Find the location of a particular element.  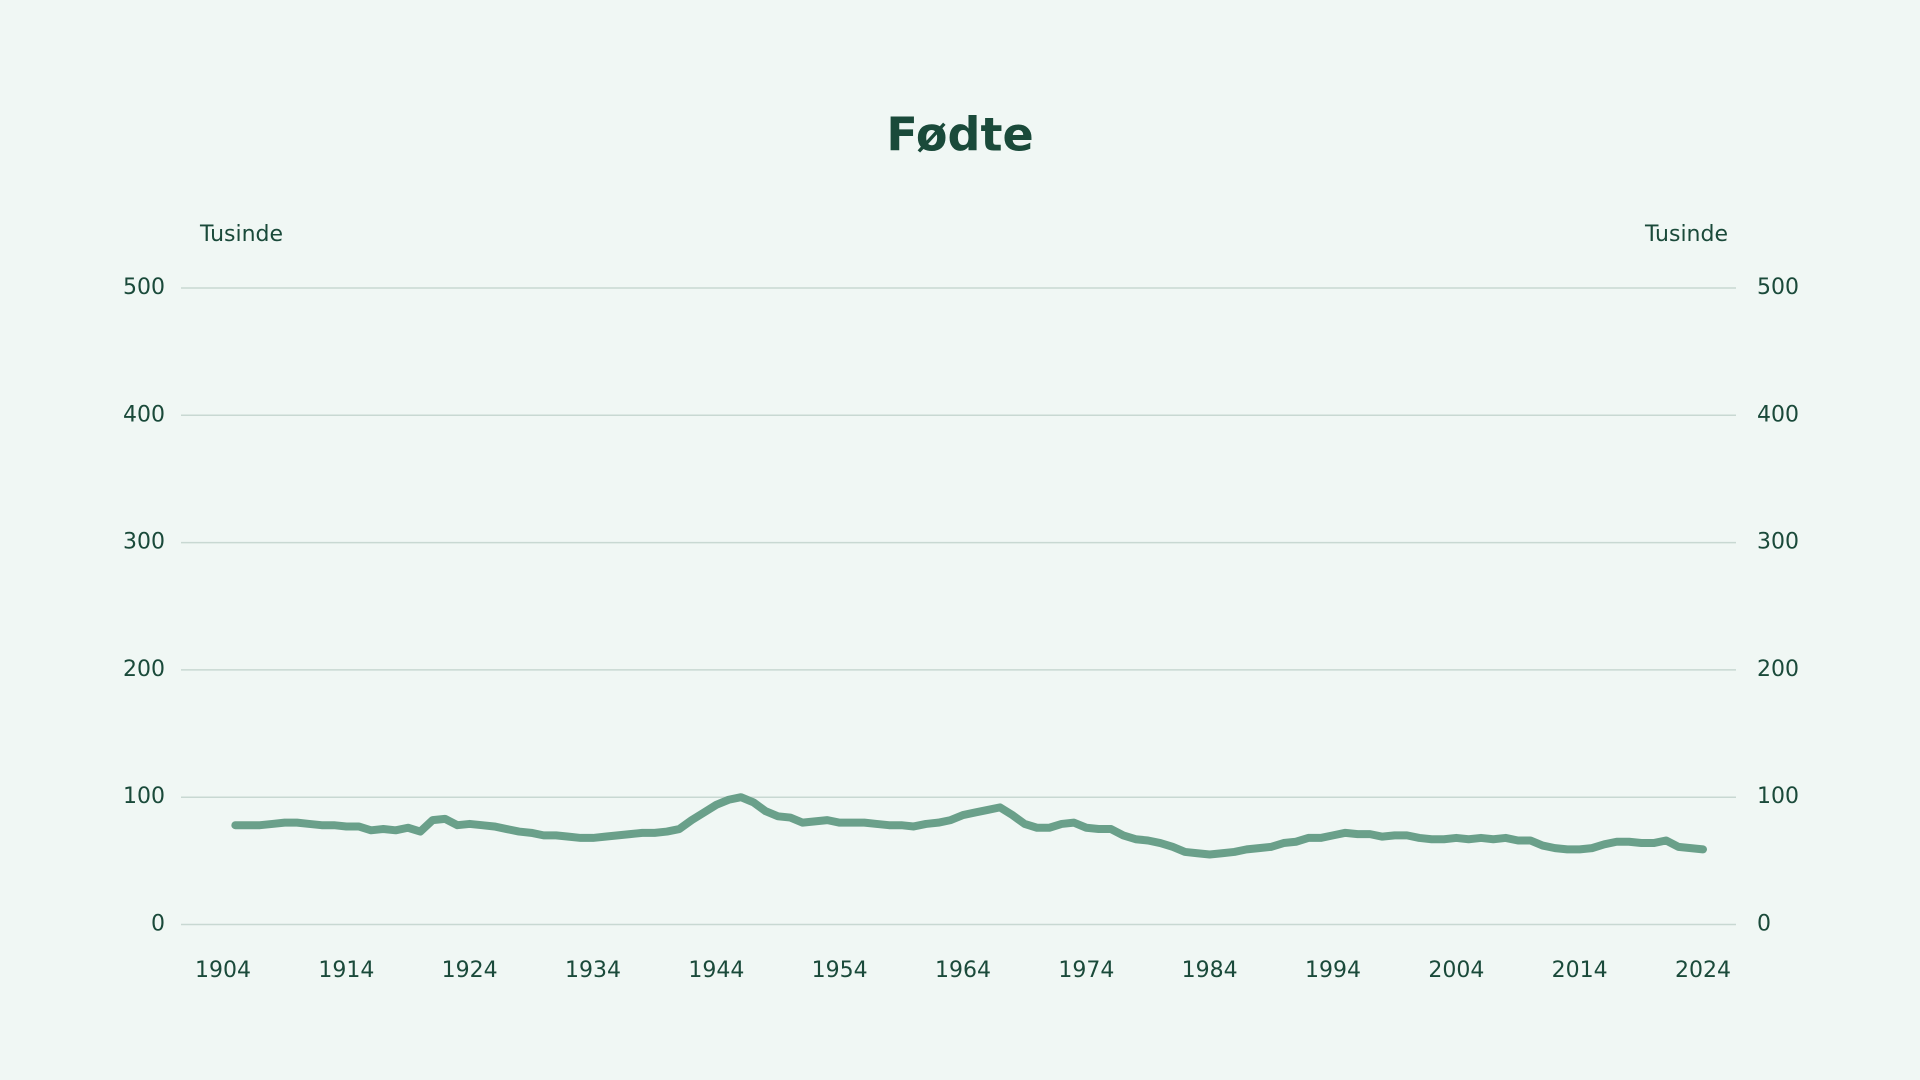

y2-axis-label: Tusinde is located at coordinates (1686, 234).